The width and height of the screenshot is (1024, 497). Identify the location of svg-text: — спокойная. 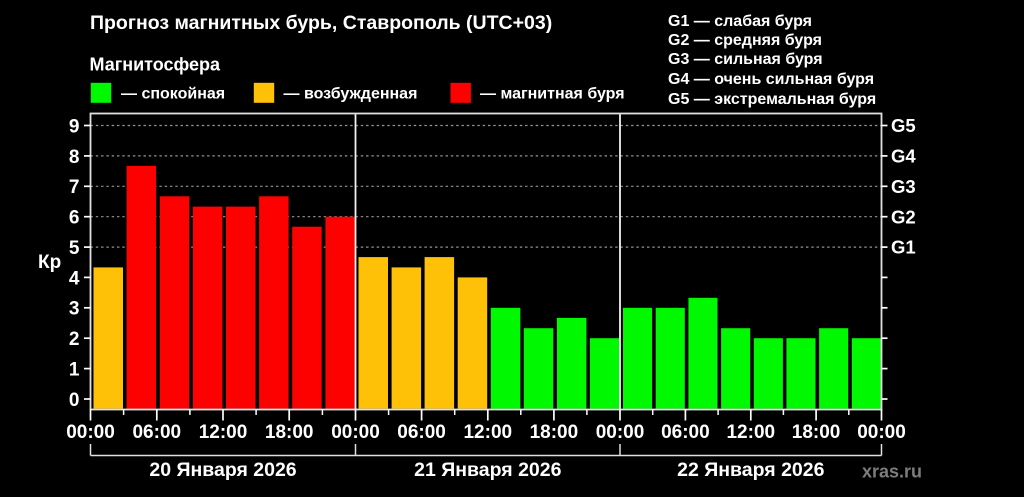
(173, 93).